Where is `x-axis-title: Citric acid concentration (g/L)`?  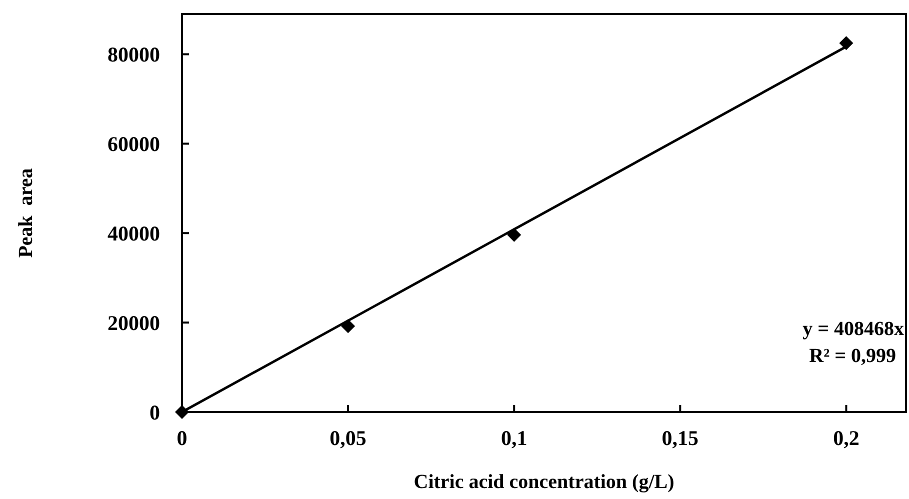
x-axis-title: Citric acid concentration (g/L) is located at coordinates (544, 482).